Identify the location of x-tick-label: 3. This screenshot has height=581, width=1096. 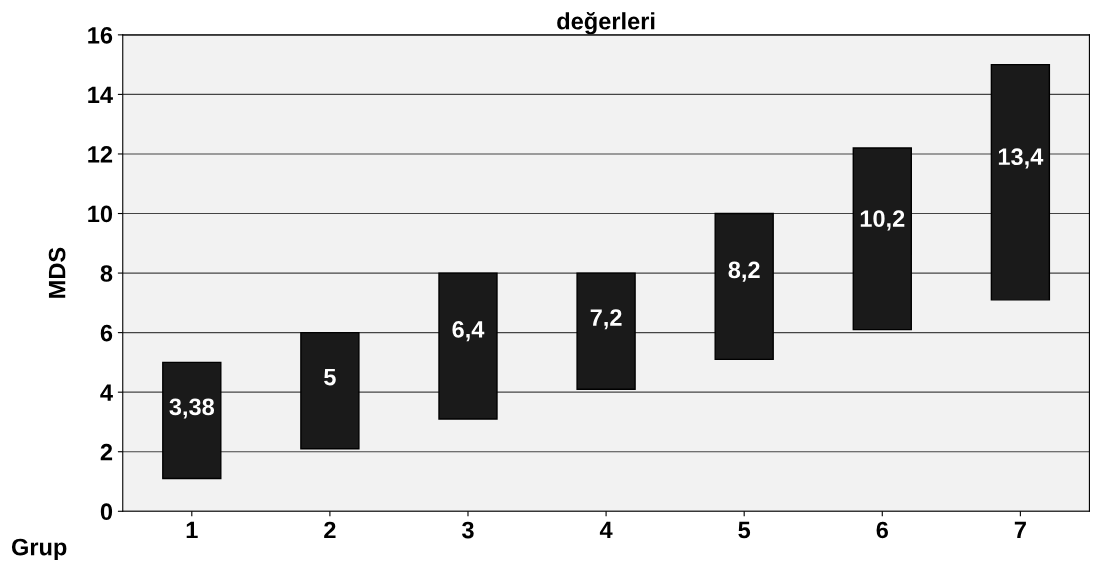
(467, 530).